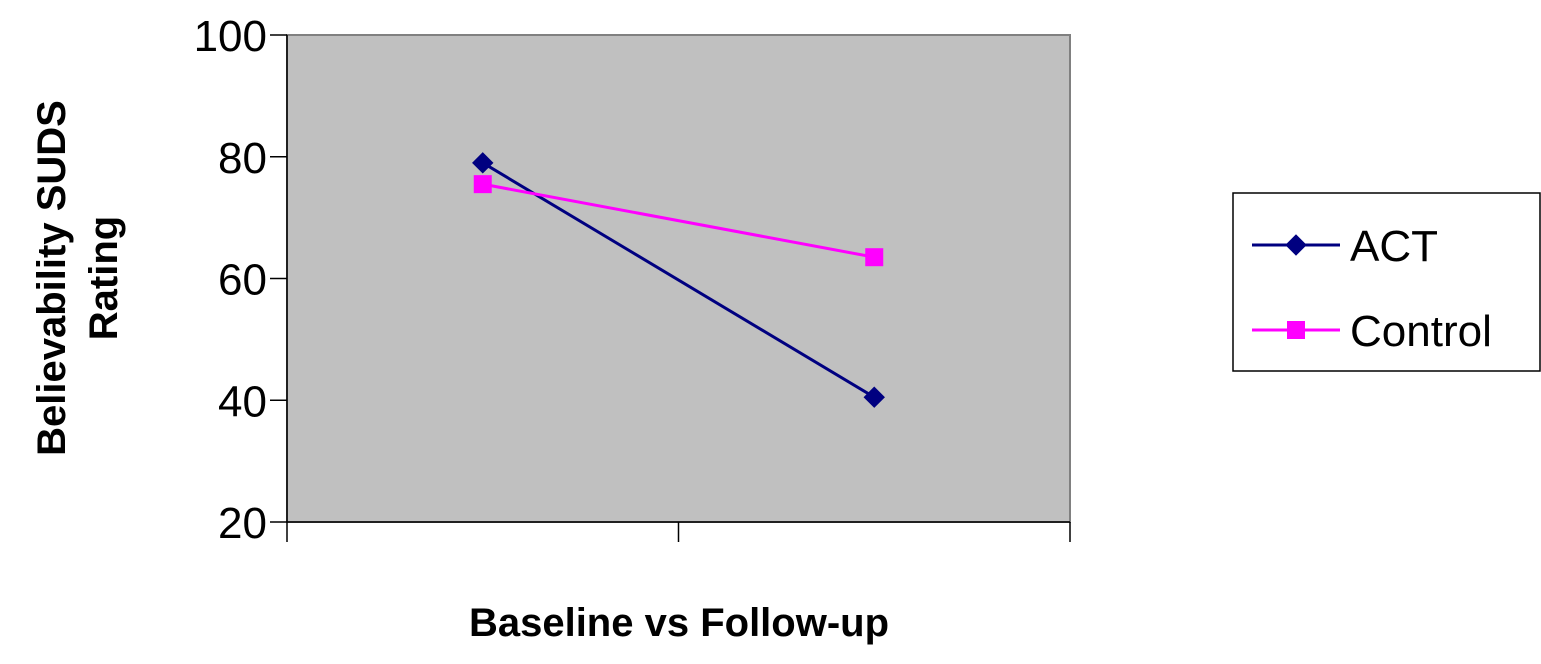 This screenshot has height=664, width=1541. I want to click on series-line-act, so click(678, 280).